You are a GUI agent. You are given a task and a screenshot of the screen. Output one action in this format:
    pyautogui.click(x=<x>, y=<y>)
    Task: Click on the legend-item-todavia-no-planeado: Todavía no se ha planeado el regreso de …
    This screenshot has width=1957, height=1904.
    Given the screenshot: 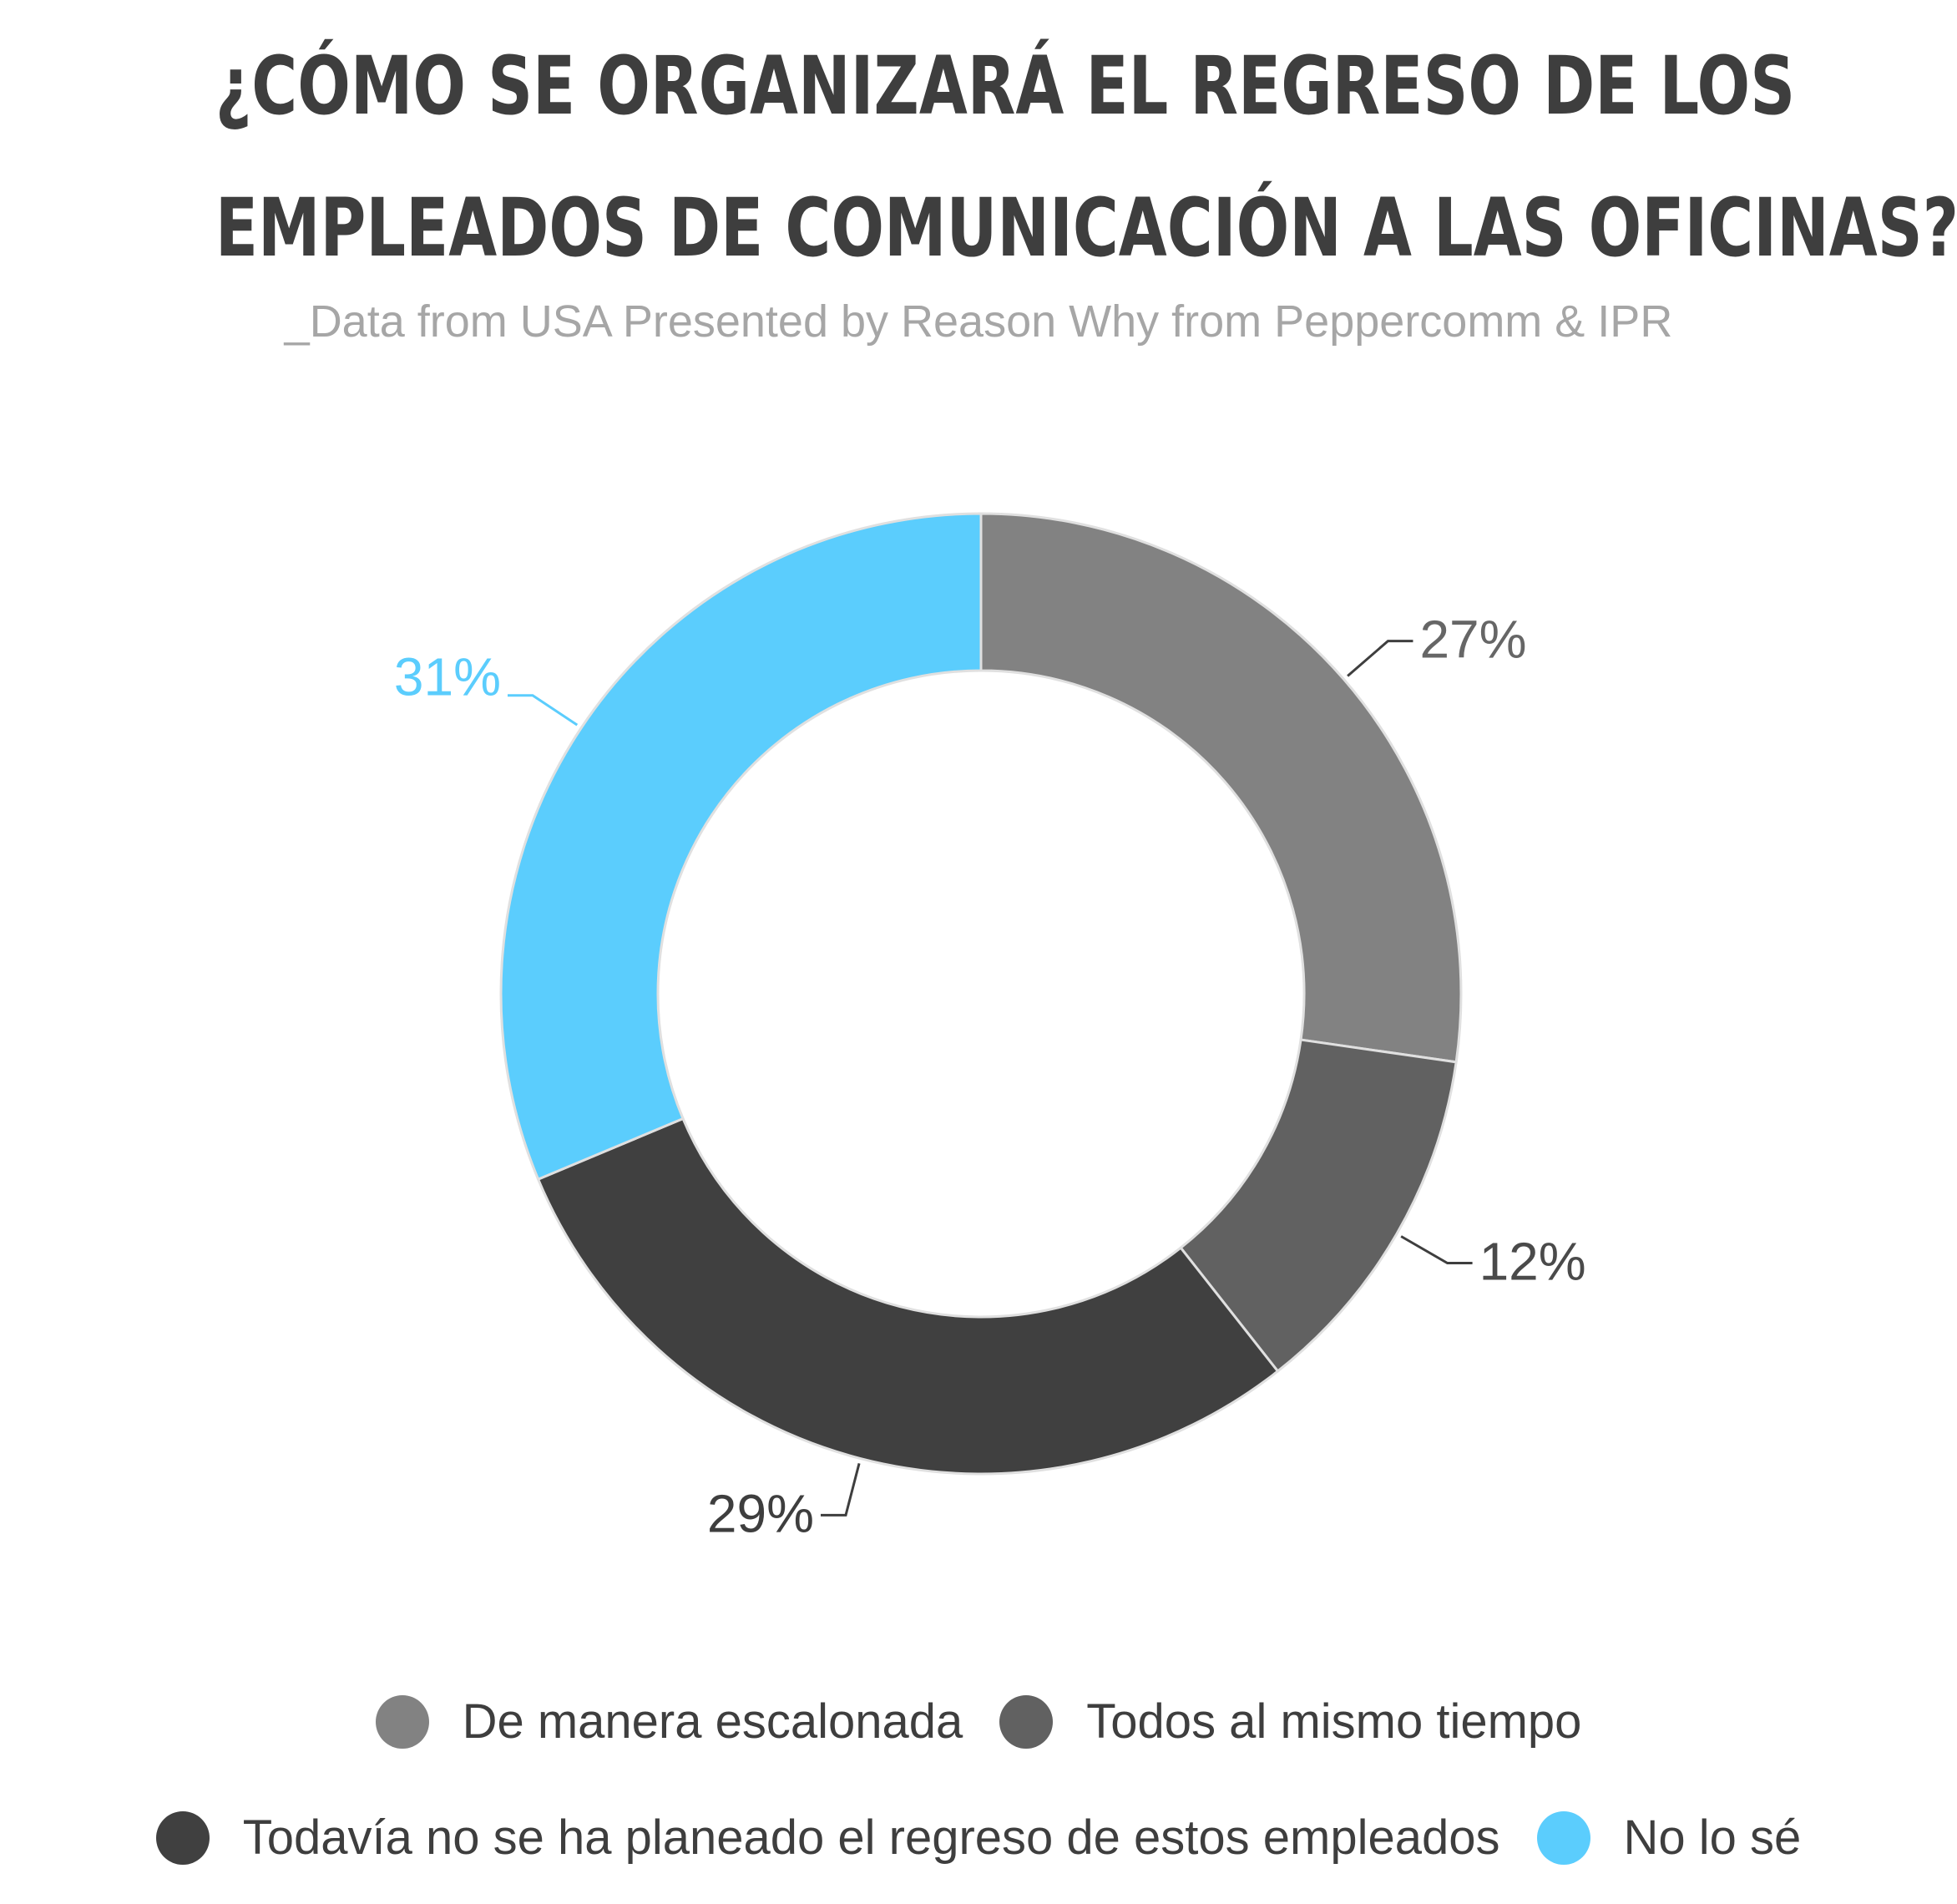 What is the action you would take?
    pyautogui.click(x=827, y=1838)
    